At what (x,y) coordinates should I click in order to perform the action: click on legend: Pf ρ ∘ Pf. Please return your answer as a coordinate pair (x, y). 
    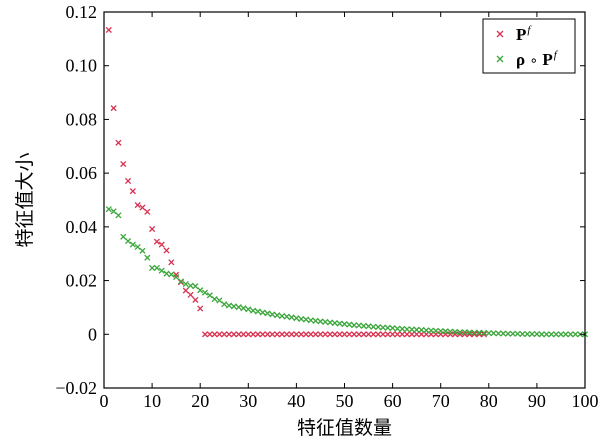
    Looking at the image, I should click on (529, 46).